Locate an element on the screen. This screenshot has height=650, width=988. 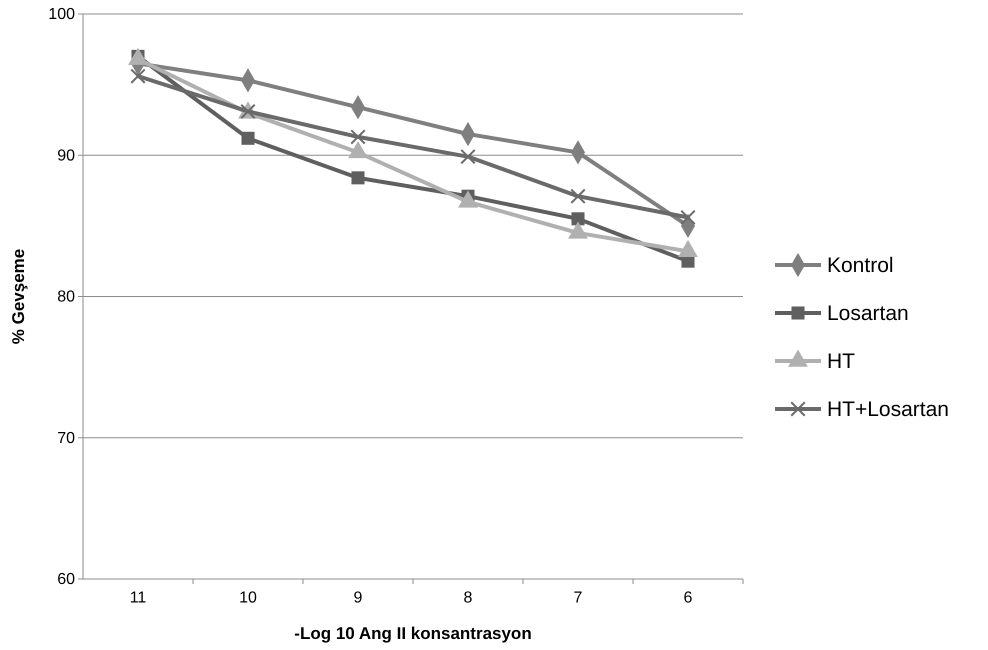
legend-label: HT is located at coordinates (841, 361).